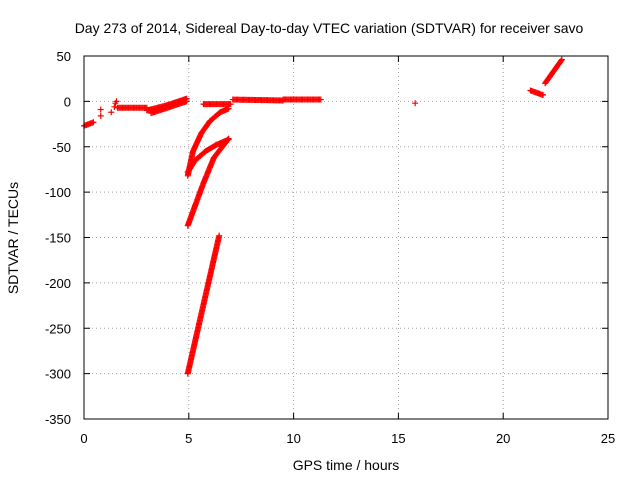 Image resolution: width=640 pixels, height=480 pixels. I want to click on x-tick-label: 10, so click(293, 438).